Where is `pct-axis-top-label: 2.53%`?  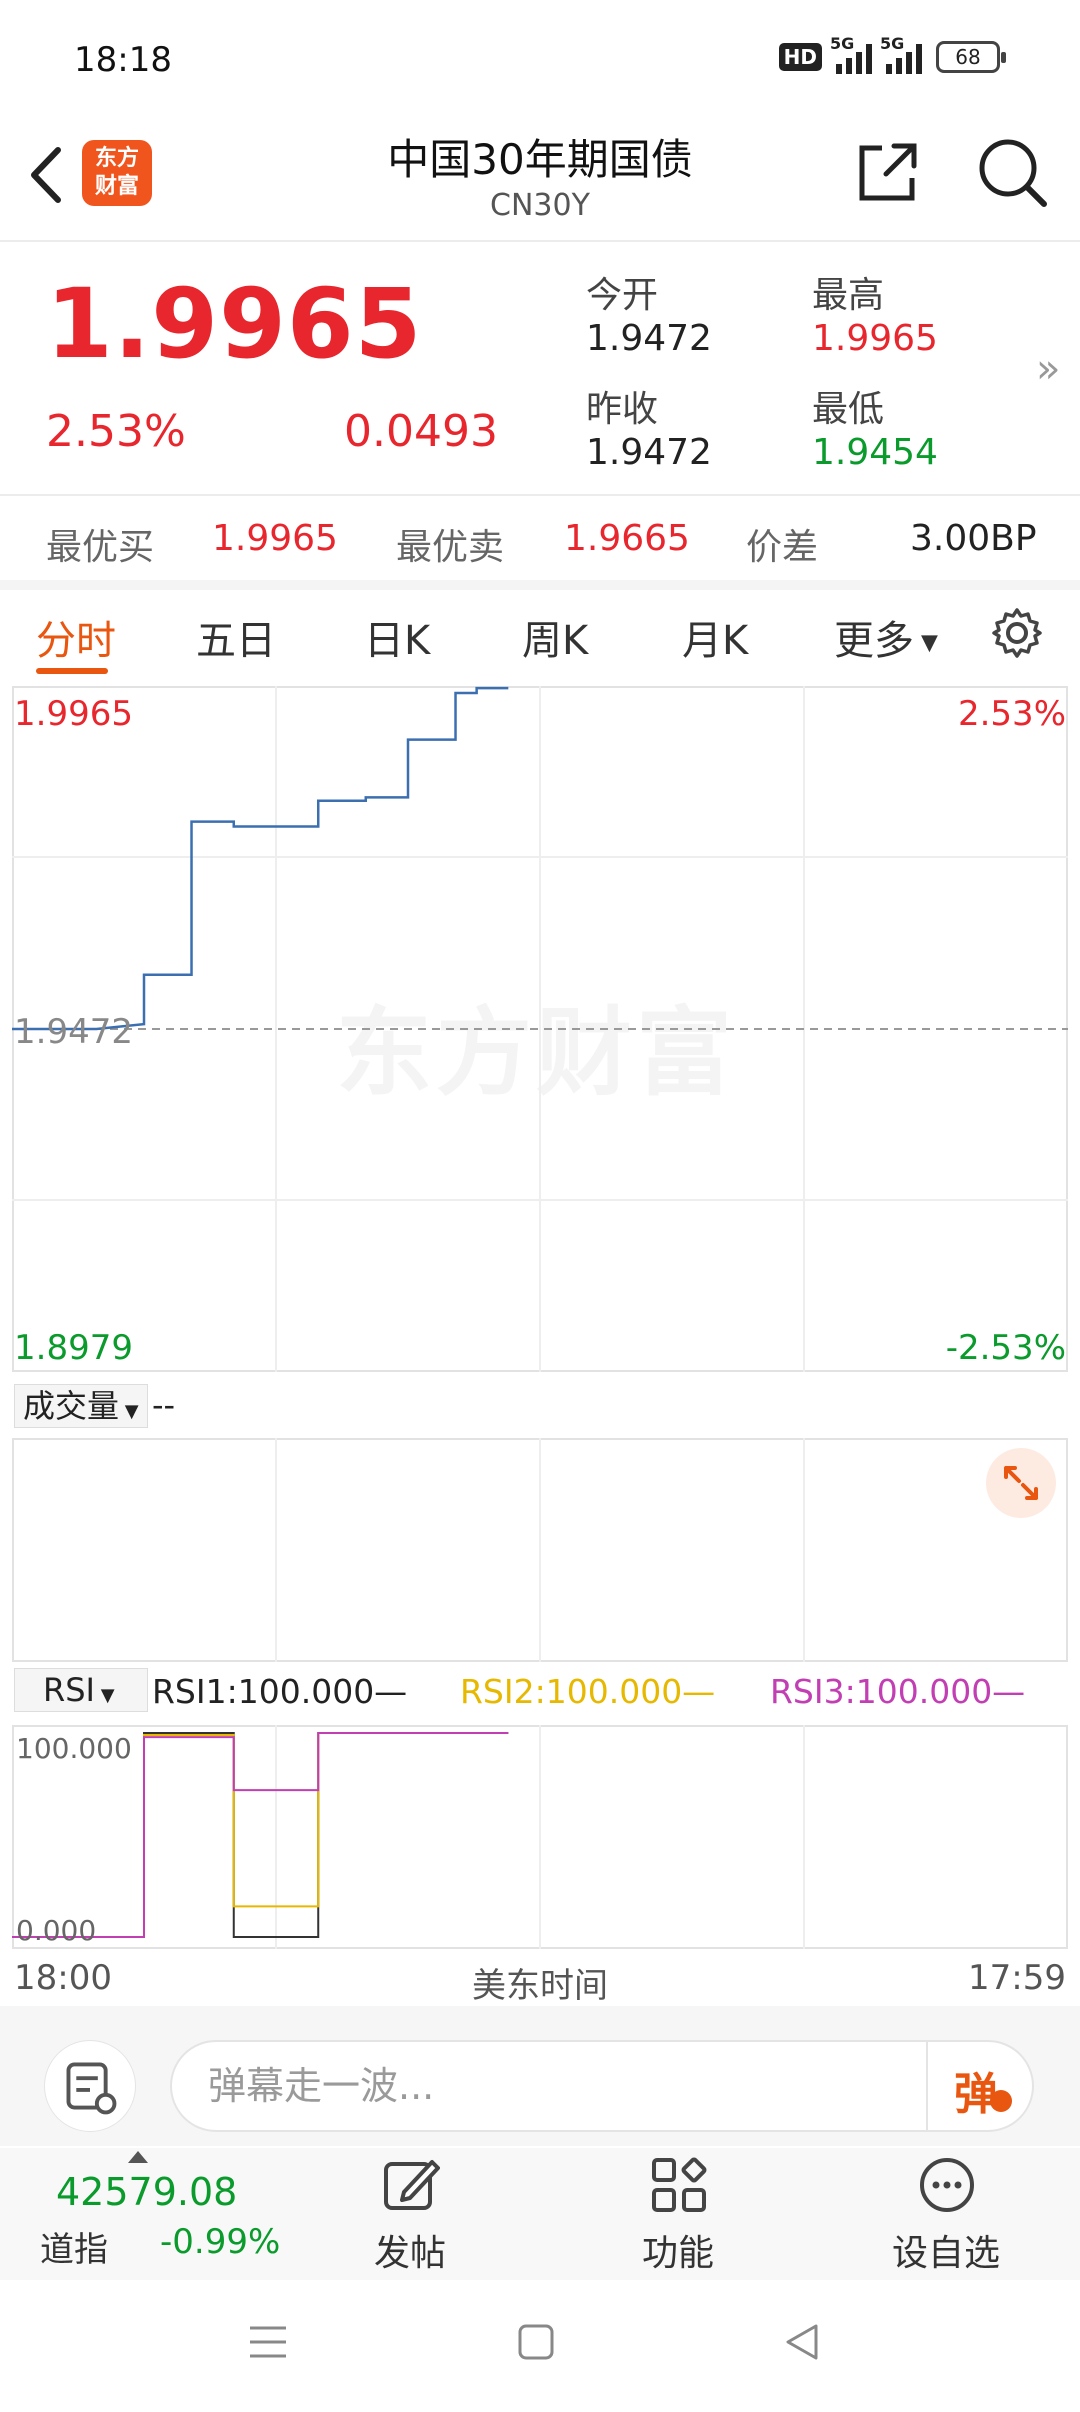
pct-axis-top-label: 2.53% is located at coordinates (1011, 714).